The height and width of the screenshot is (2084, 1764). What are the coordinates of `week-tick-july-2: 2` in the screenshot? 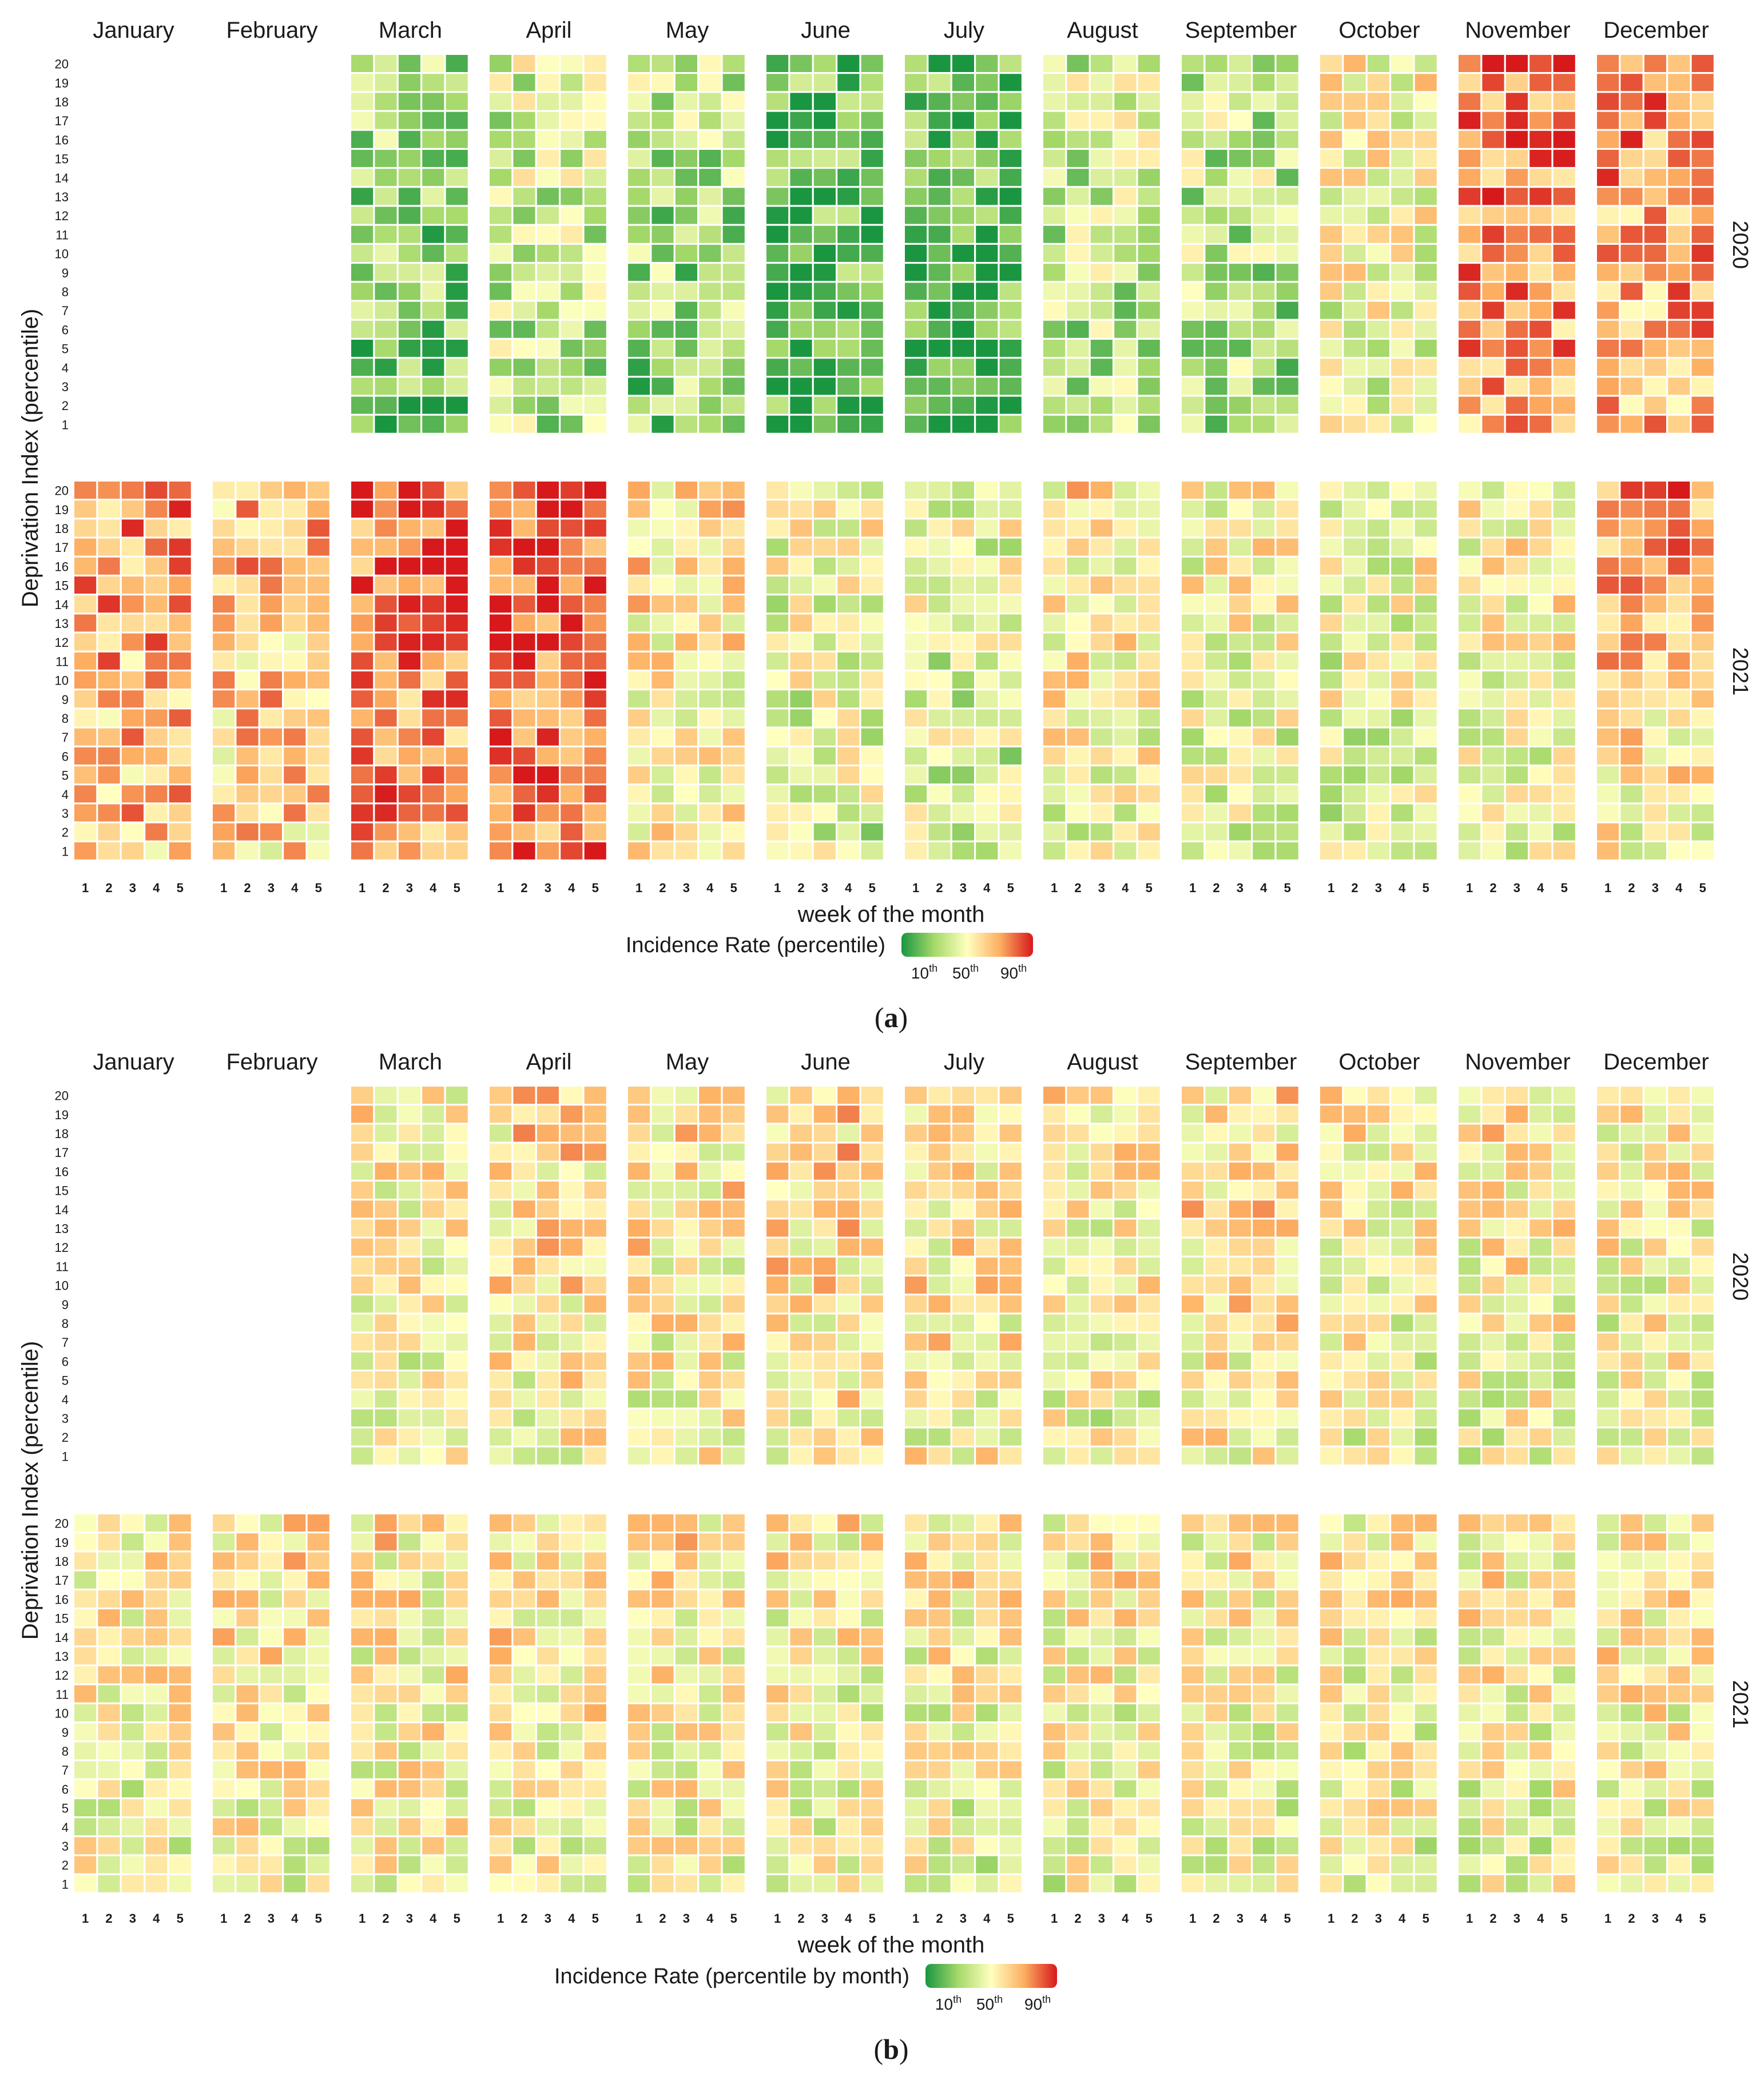 It's located at (939, 1918).